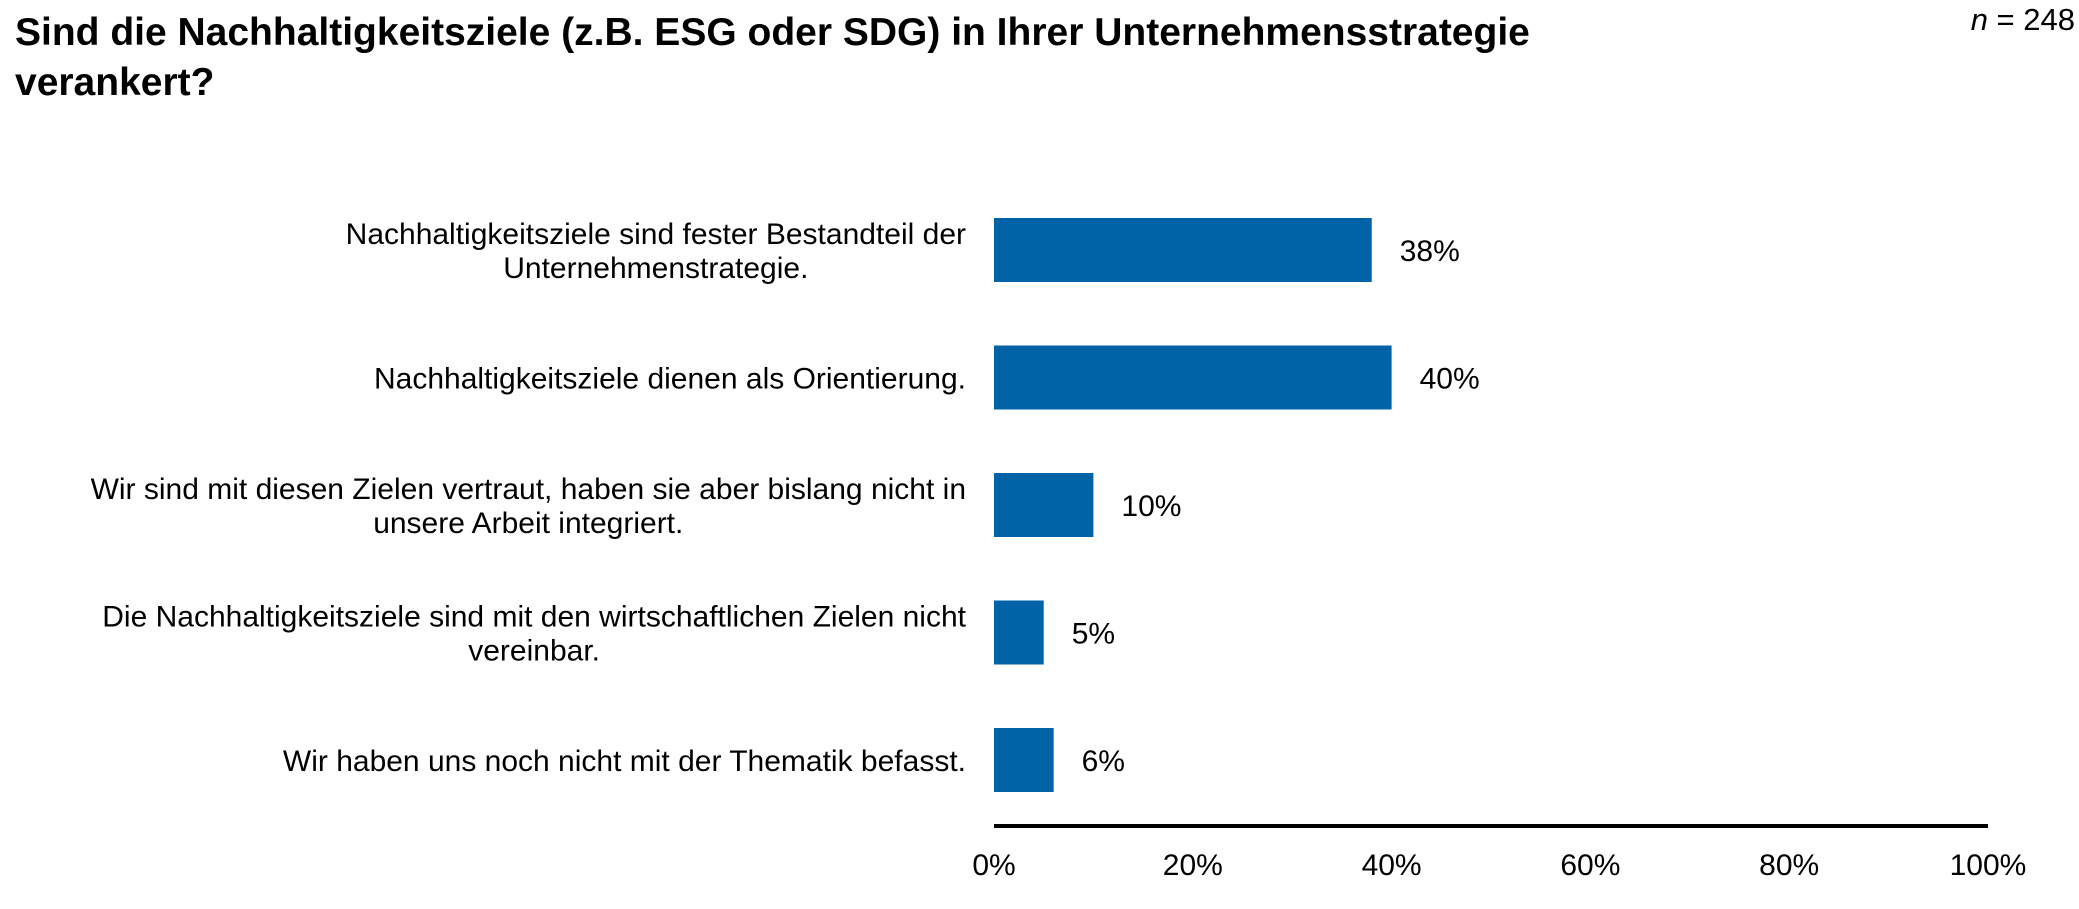 This screenshot has height=909, width=2079. Describe the element at coordinates (655, 268) in the screenshot. I see `category-label-line: Unternehmenstrategie.` at that location.